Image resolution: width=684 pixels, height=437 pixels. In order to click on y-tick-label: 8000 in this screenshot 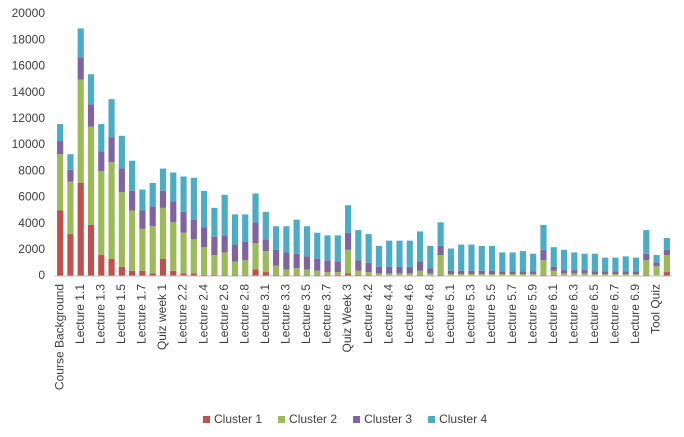, I will do `click(31, 170)`.